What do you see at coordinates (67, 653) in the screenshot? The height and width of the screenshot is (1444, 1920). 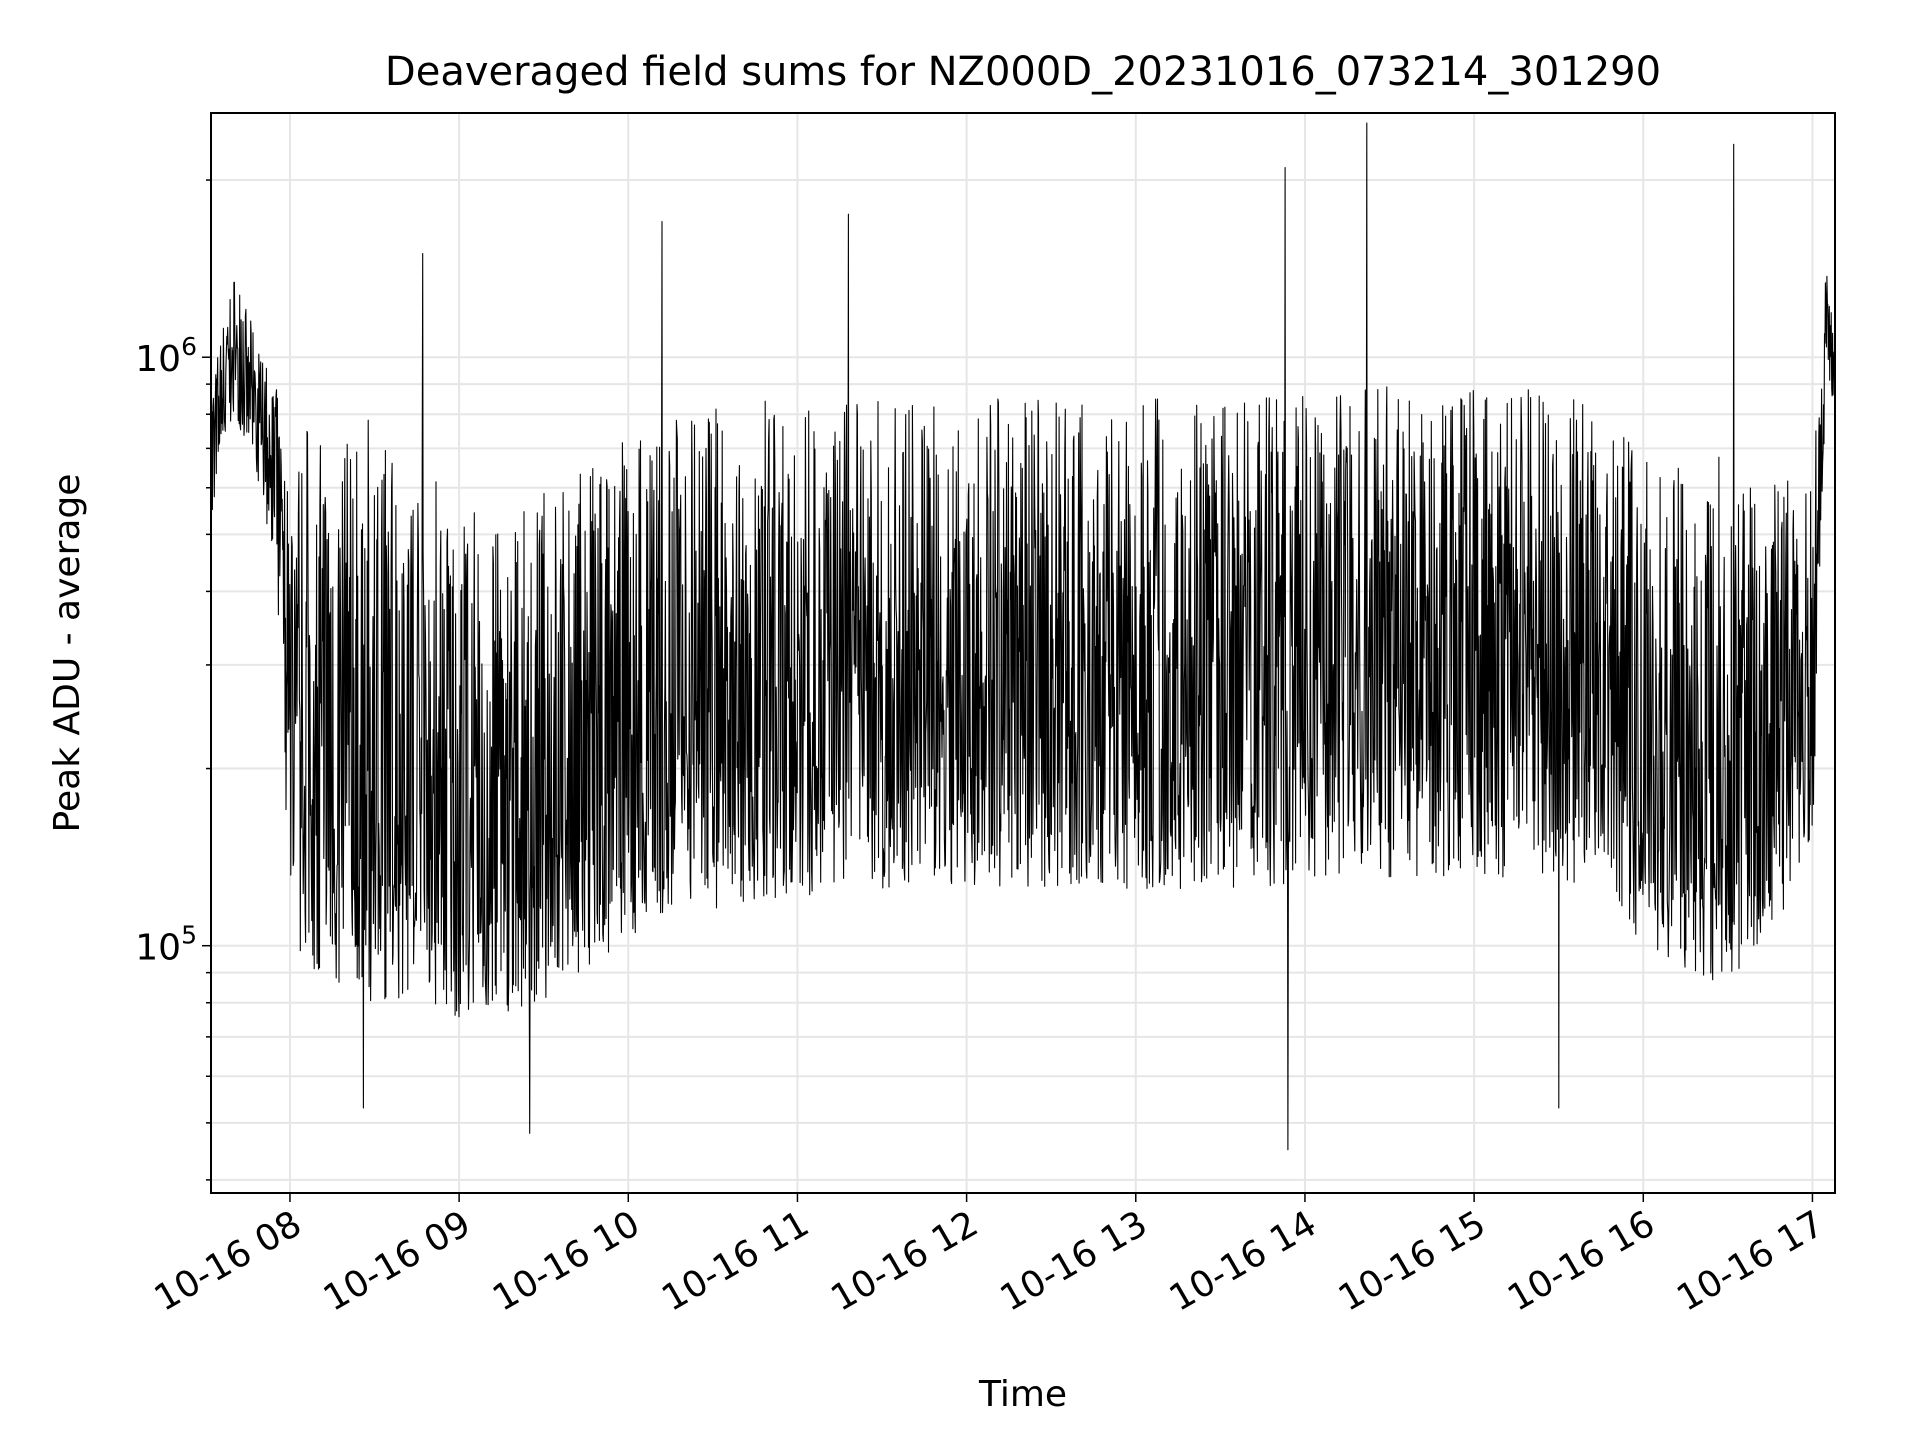 I see `y-axis-label: Peak ADU - average` at bounding box center [67, 653].